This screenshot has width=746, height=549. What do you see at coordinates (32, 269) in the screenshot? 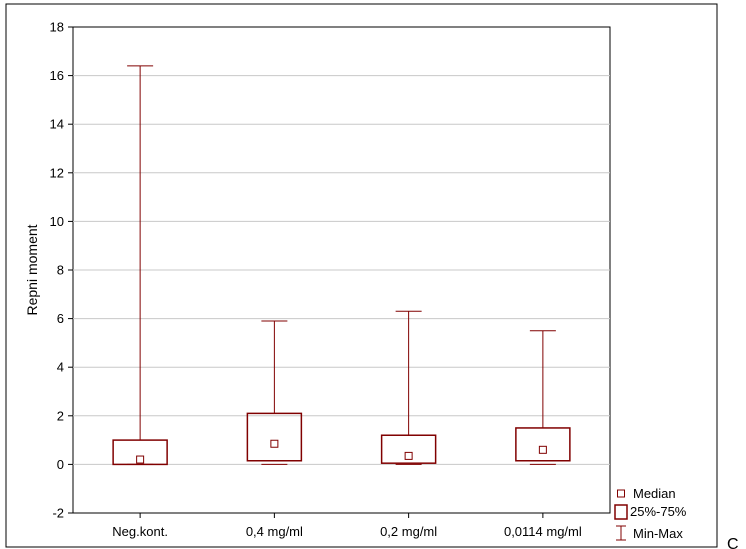
I see `y-axis-title: Repni moment` at bounding box center [32, 269].